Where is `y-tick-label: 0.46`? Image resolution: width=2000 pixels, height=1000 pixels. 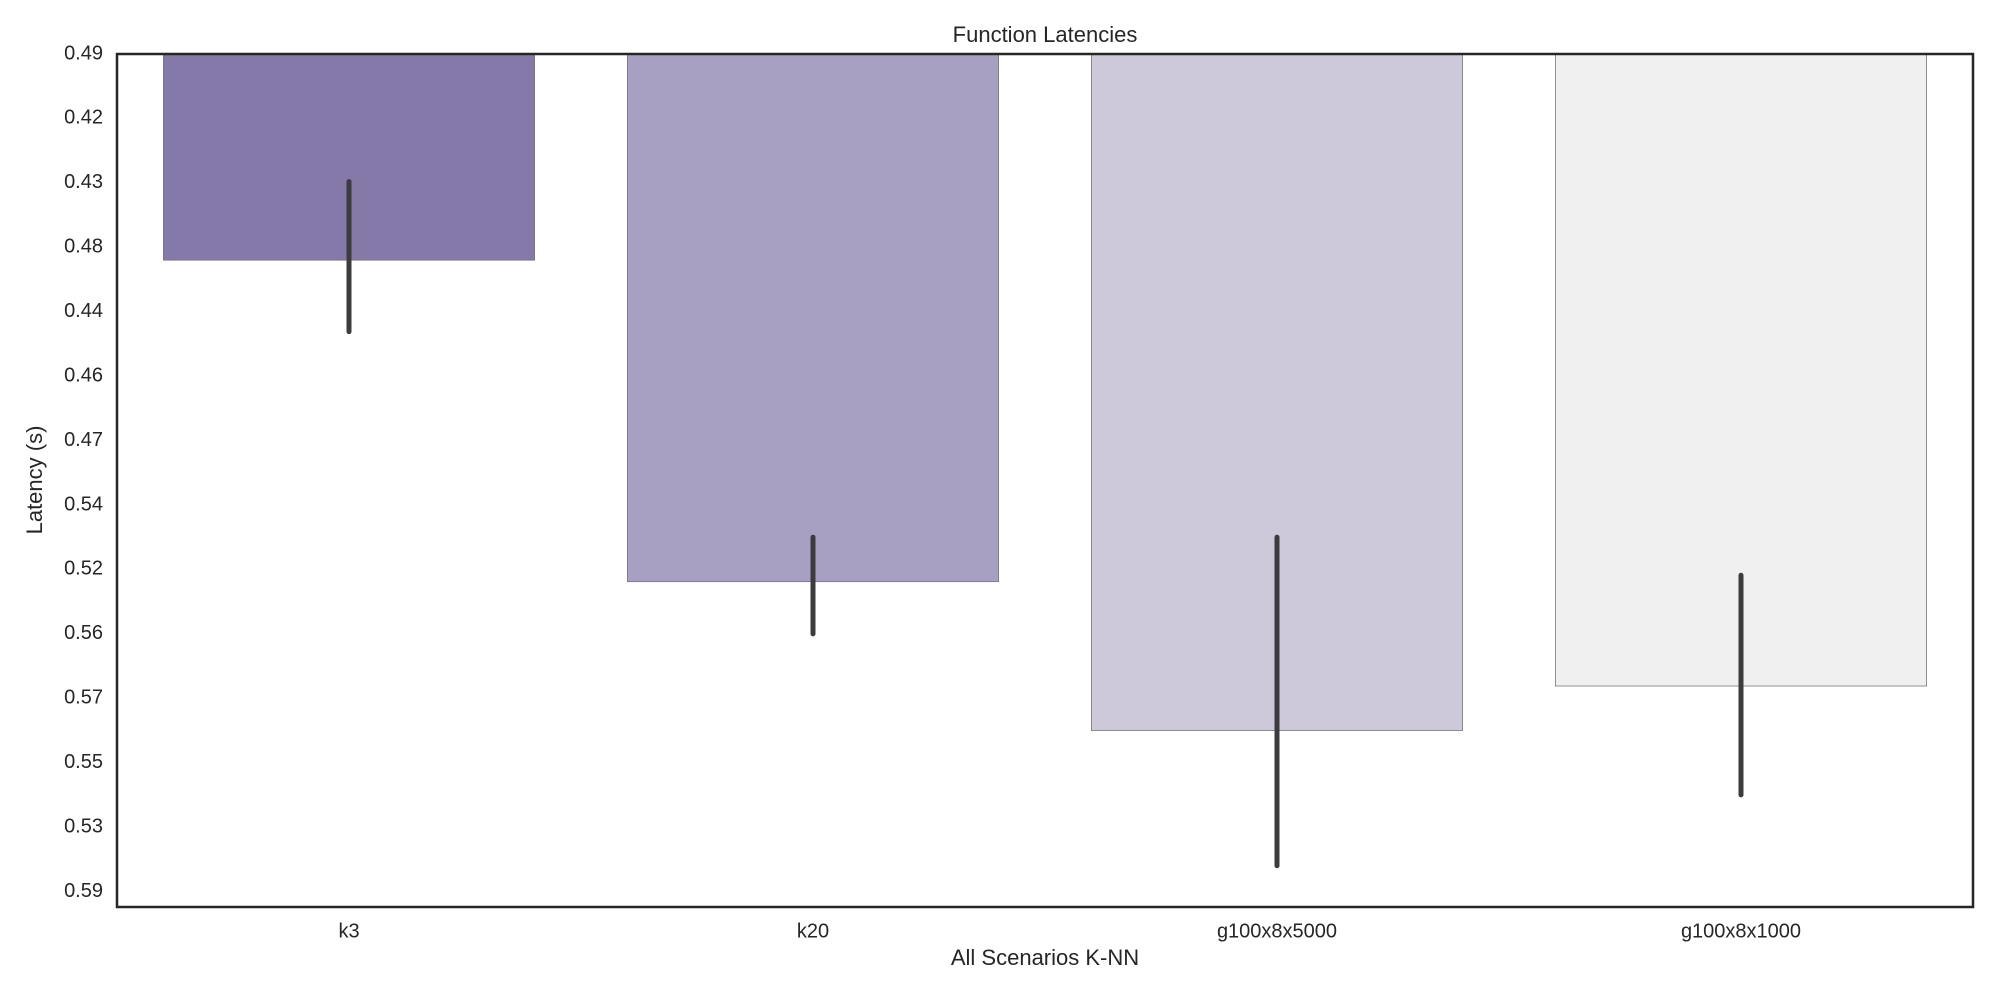 y-tick-label: 0.46 is located at coordinates (83, 375).